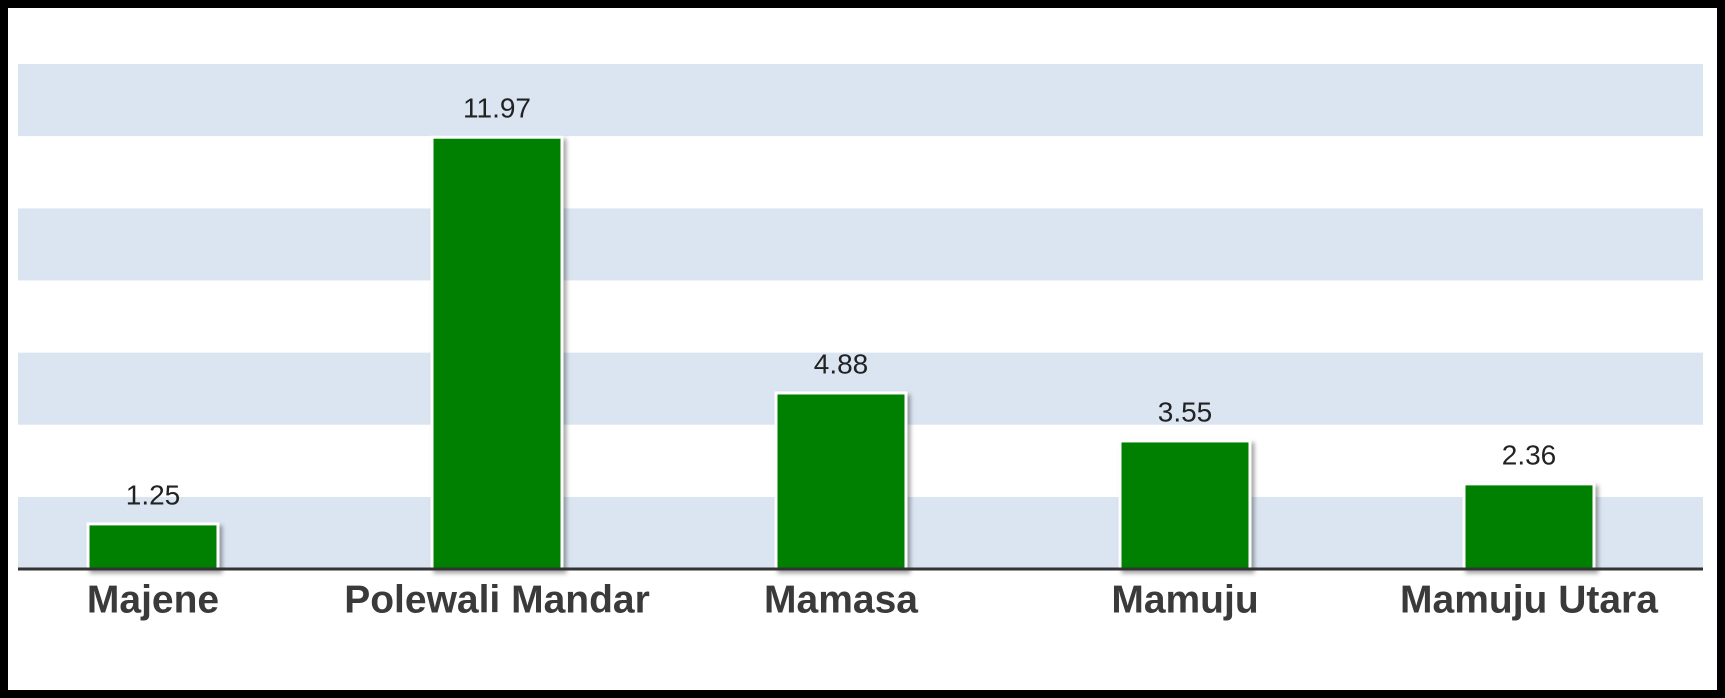  What do you see at coordinates (1529, 599) in the screenshot?
I see `x-tick-label: Mamuju Utara` at bounding box center [1529, 599].